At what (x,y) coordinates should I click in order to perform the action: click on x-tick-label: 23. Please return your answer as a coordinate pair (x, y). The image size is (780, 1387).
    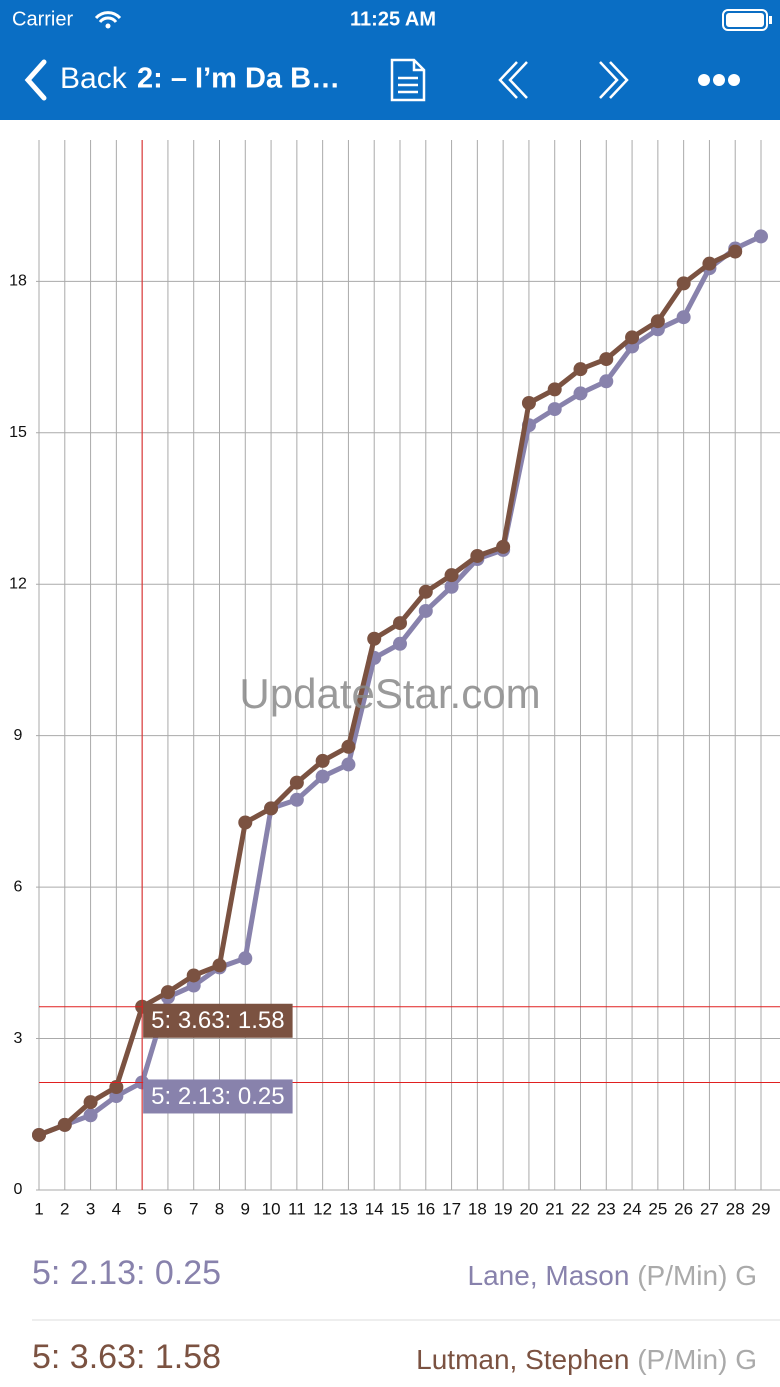
    Looking at the image, I should click on (606, 1208).